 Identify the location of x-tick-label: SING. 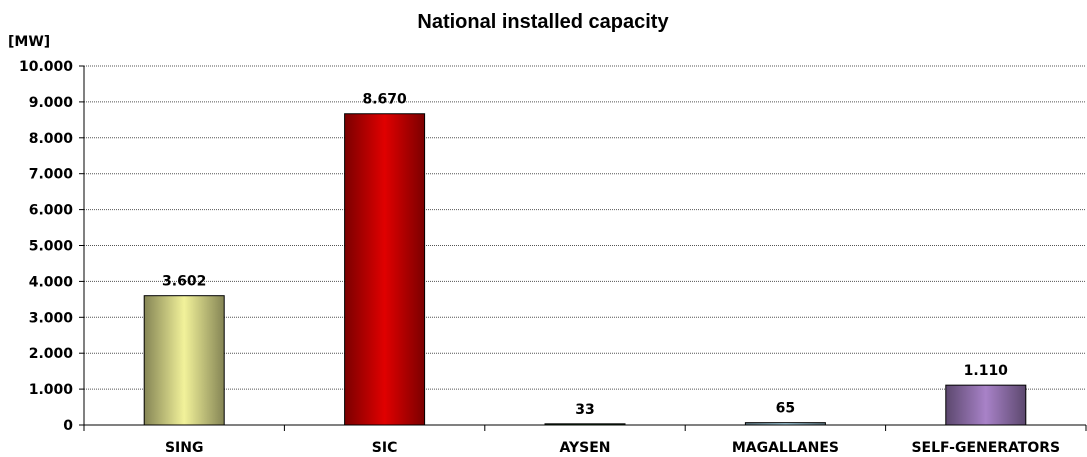
(184, 448).